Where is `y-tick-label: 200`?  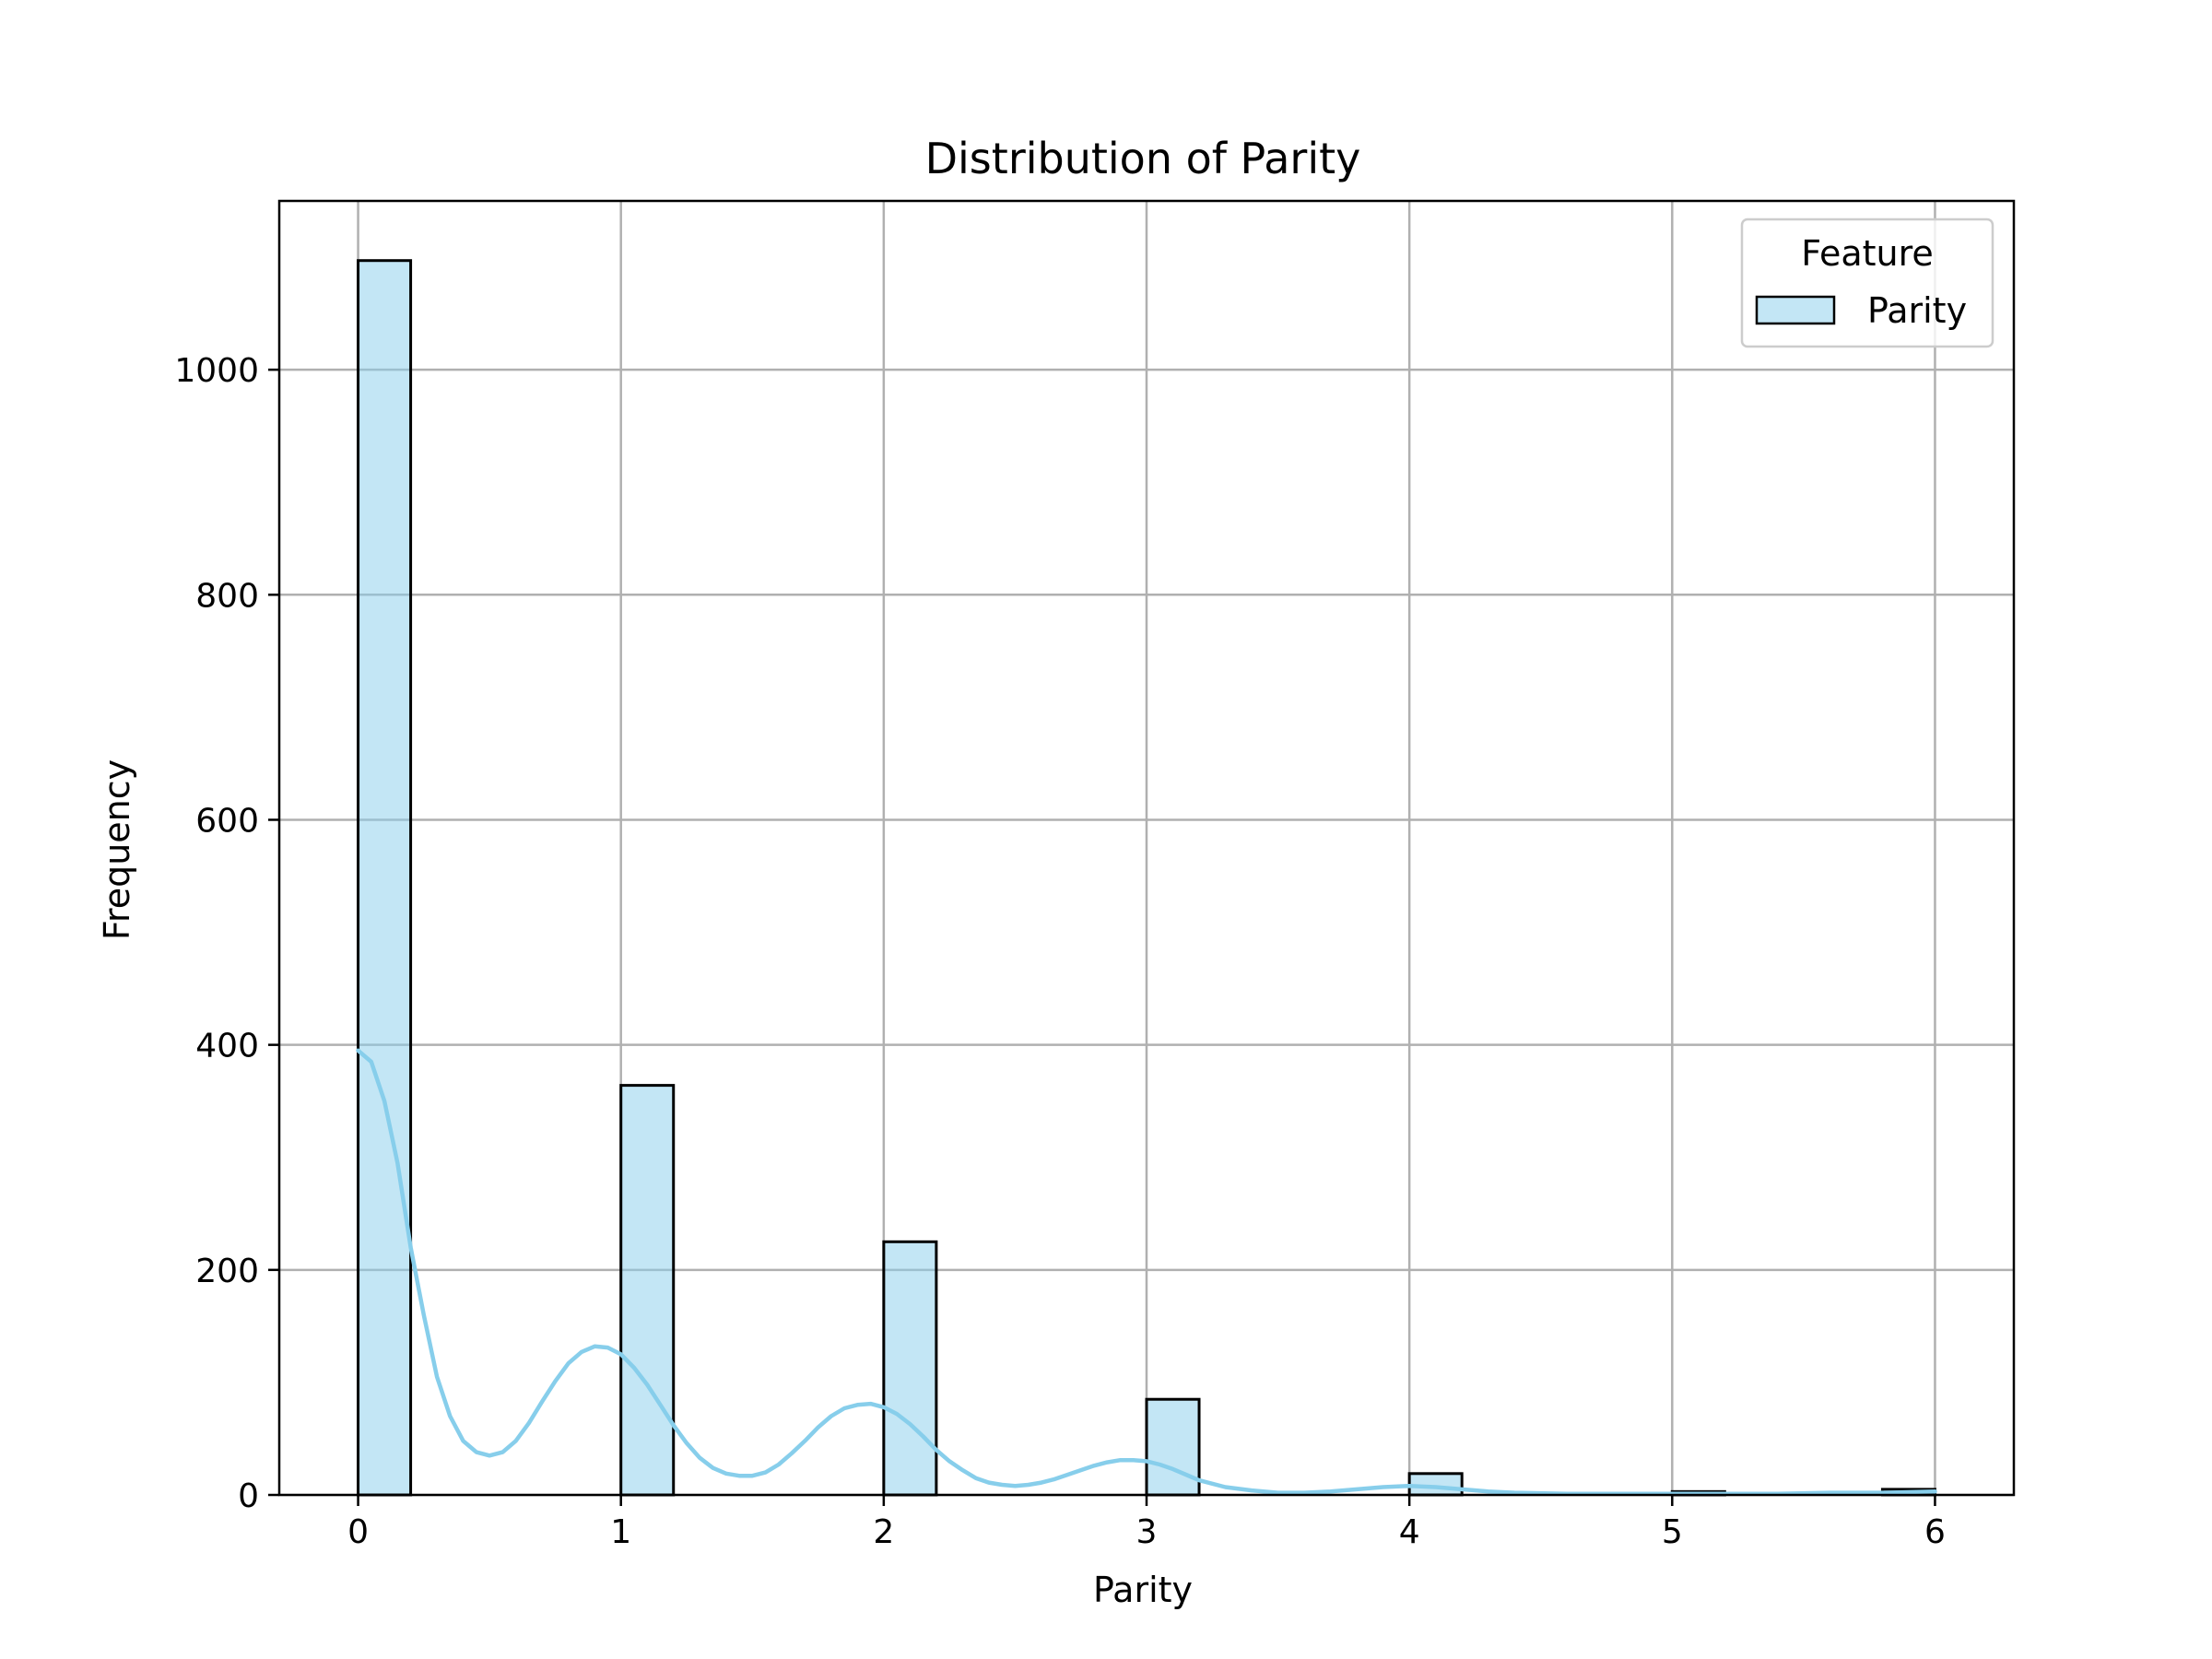
y-tick-label: 200 is located at coordinates (227, 1271).